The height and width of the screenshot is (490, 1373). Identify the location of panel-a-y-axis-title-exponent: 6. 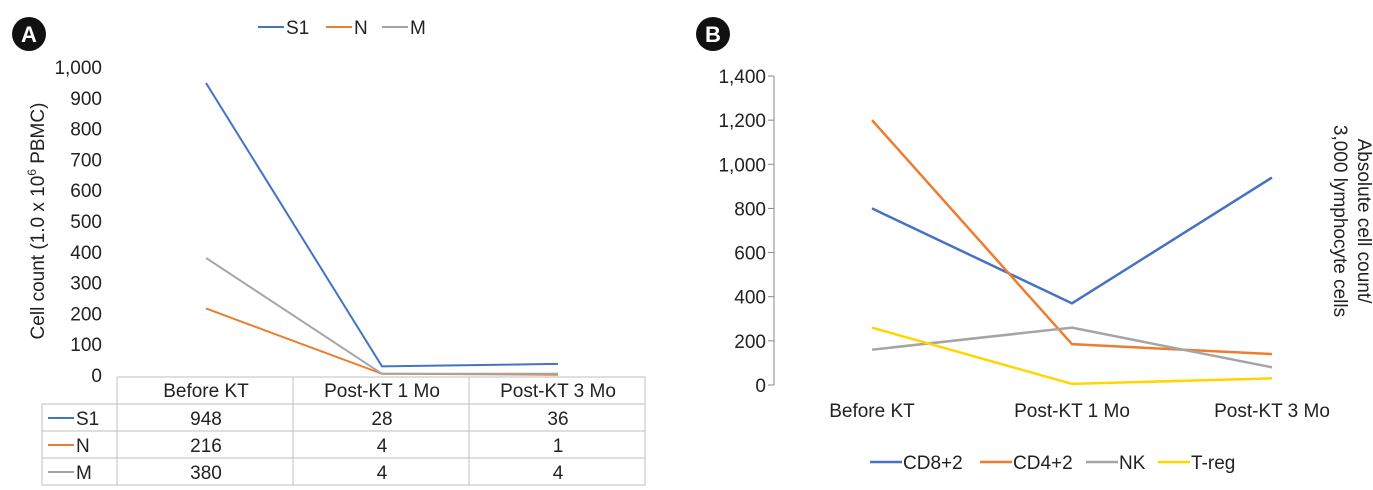
(32, 172).